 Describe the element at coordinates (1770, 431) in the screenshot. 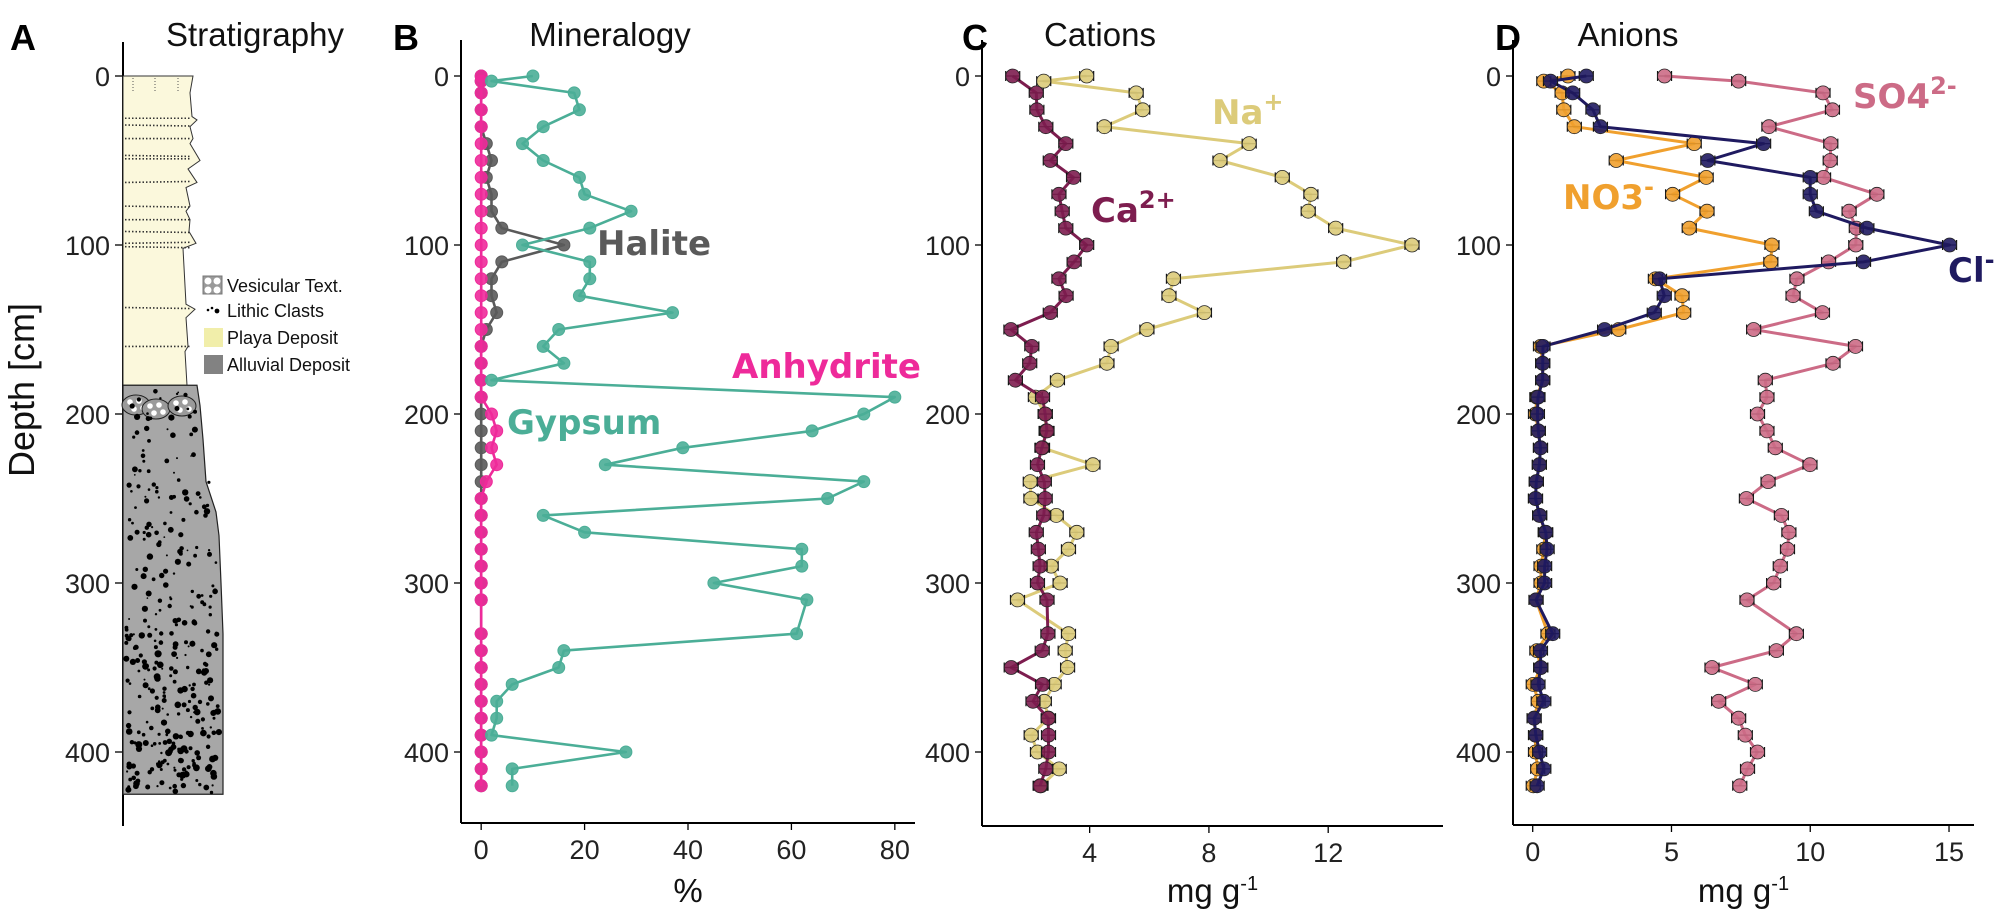

I see `series-so4` at that location.